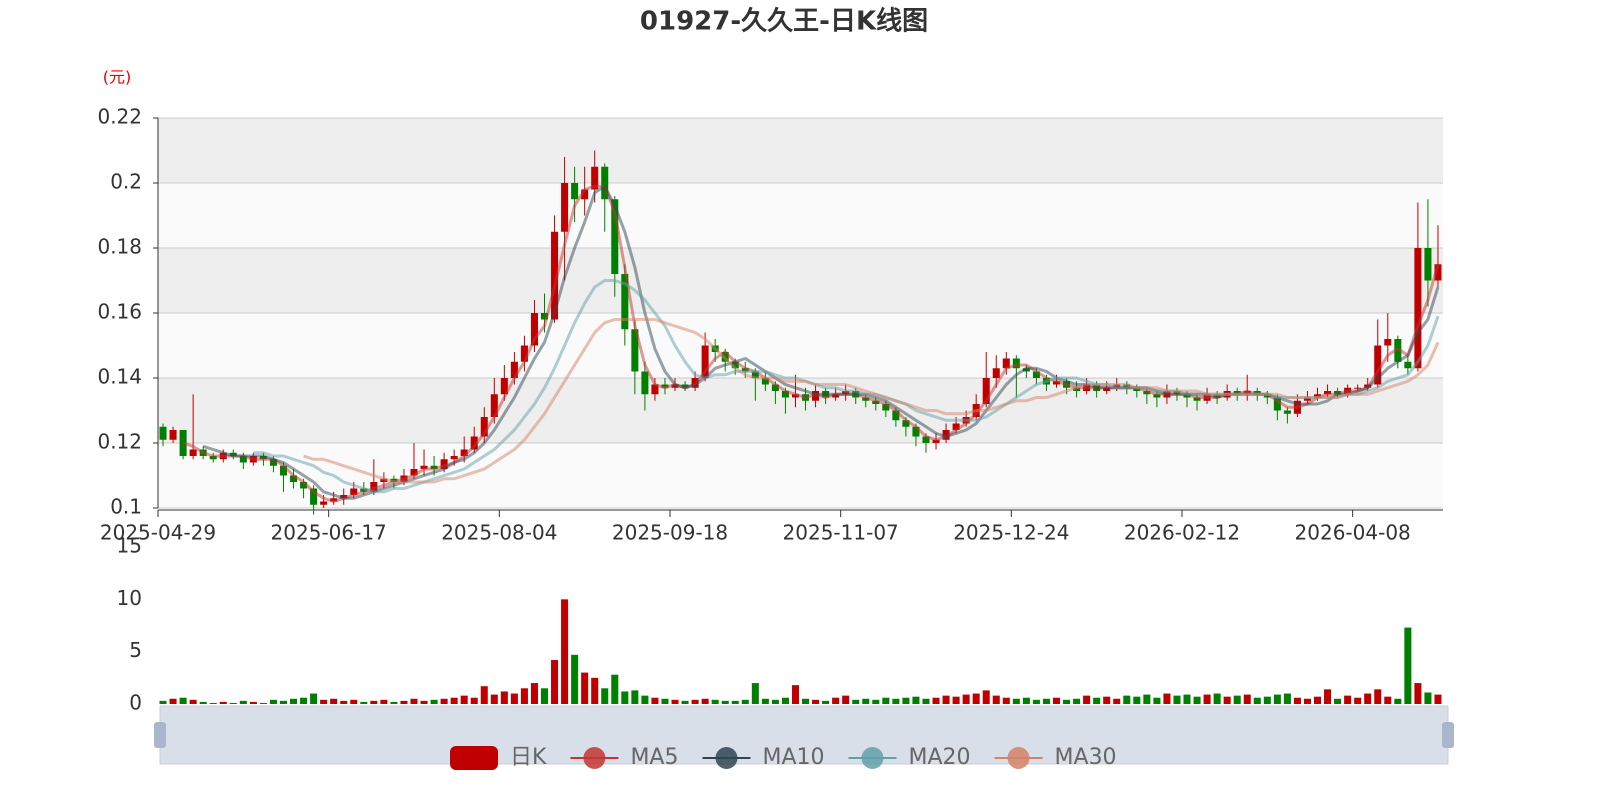 The width and height of the screenshot is (1600, 800). What do you see at coordinates (119, 377) in the screenshot?
I see `y-tick-label: 0.14` at bounding box center [119, 377].